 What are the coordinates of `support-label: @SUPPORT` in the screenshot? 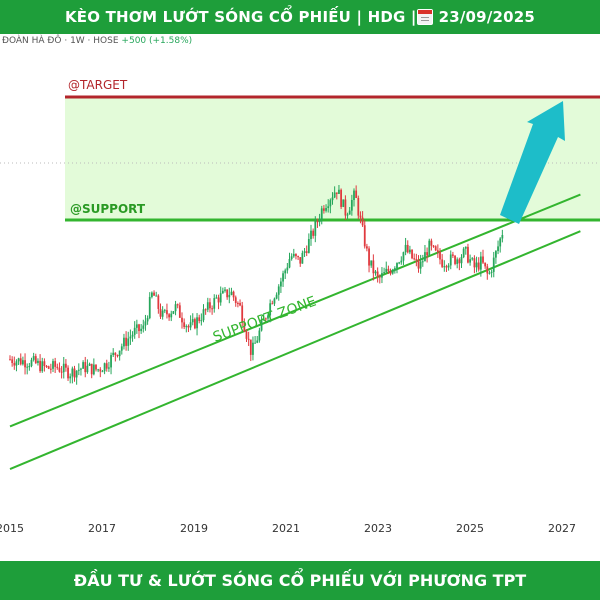 It's located at (108, 209).